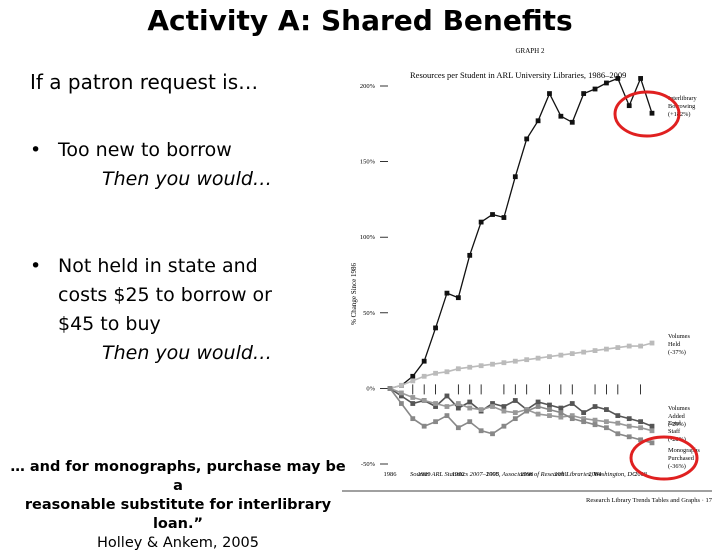 The width and height of the screenshot is (720, 553). Describe the element at coordinates (360, 20) in the screenshot. I see `slide-title: Activity A: Shared Benefits` at that location.